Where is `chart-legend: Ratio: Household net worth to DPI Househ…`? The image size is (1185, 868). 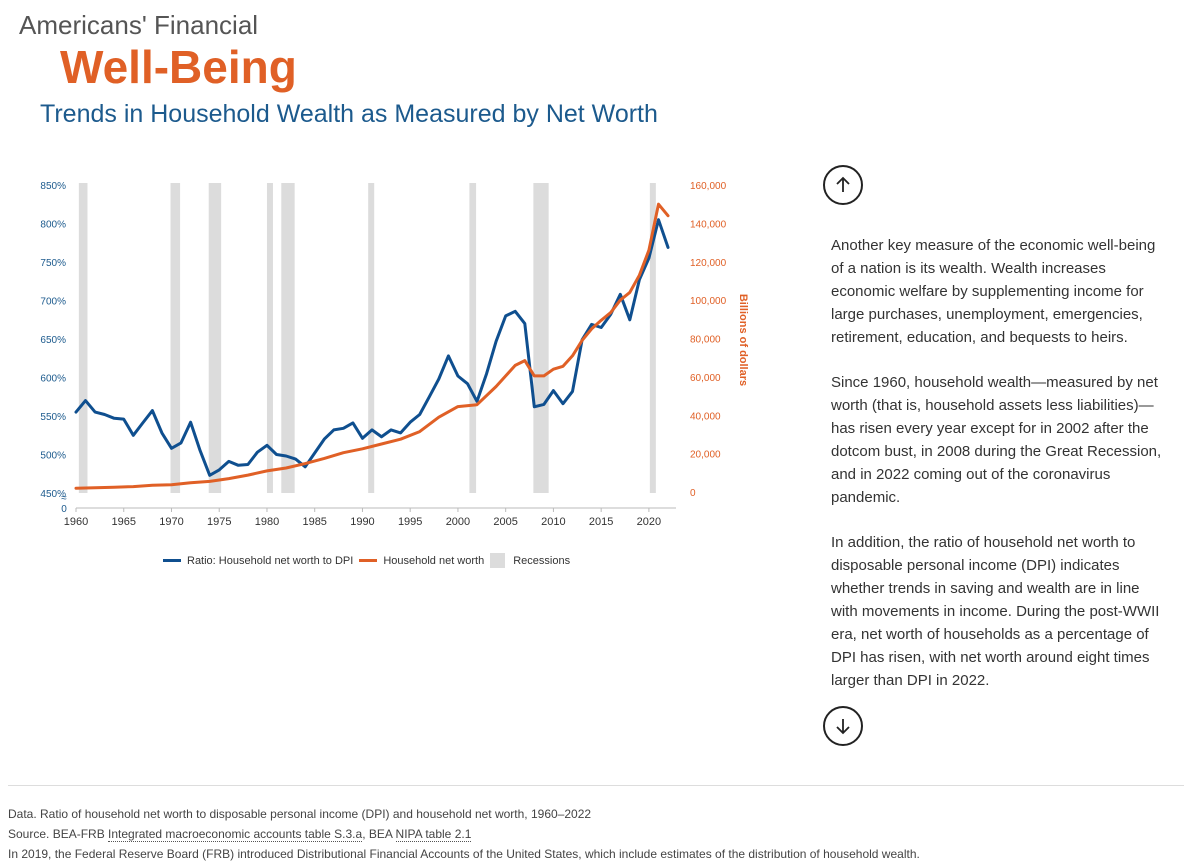 chart-legend: Ratio: Household net worth to DPI Househ… is located at coordinates (369, 560).